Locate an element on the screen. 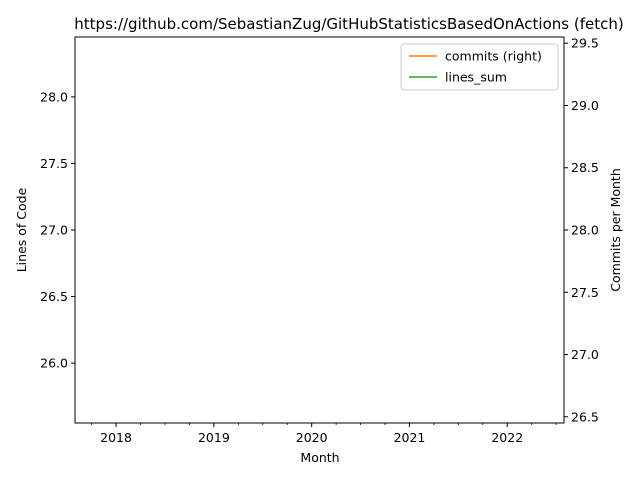  x-axis-tick-label: 2022 is located at coordinates (507, 437).